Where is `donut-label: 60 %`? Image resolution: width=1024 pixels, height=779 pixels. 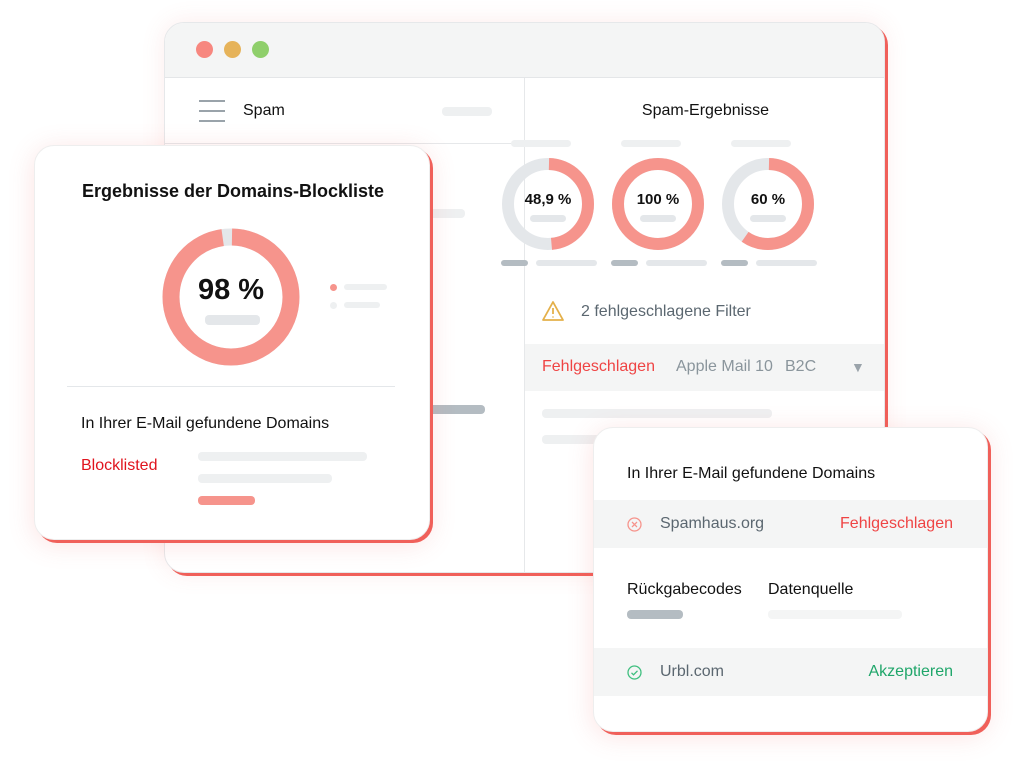
donut-label: 60 % is located at coordinates (768, 199).